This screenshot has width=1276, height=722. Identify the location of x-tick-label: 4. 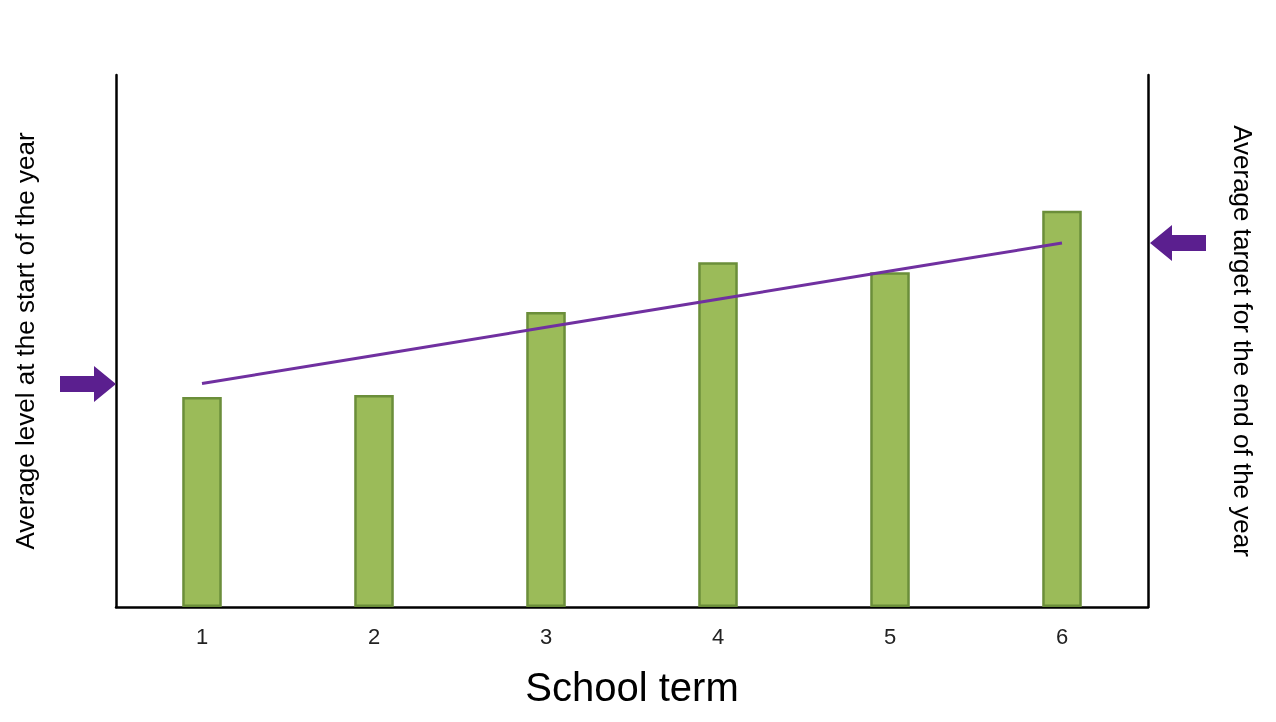
(718, 636).